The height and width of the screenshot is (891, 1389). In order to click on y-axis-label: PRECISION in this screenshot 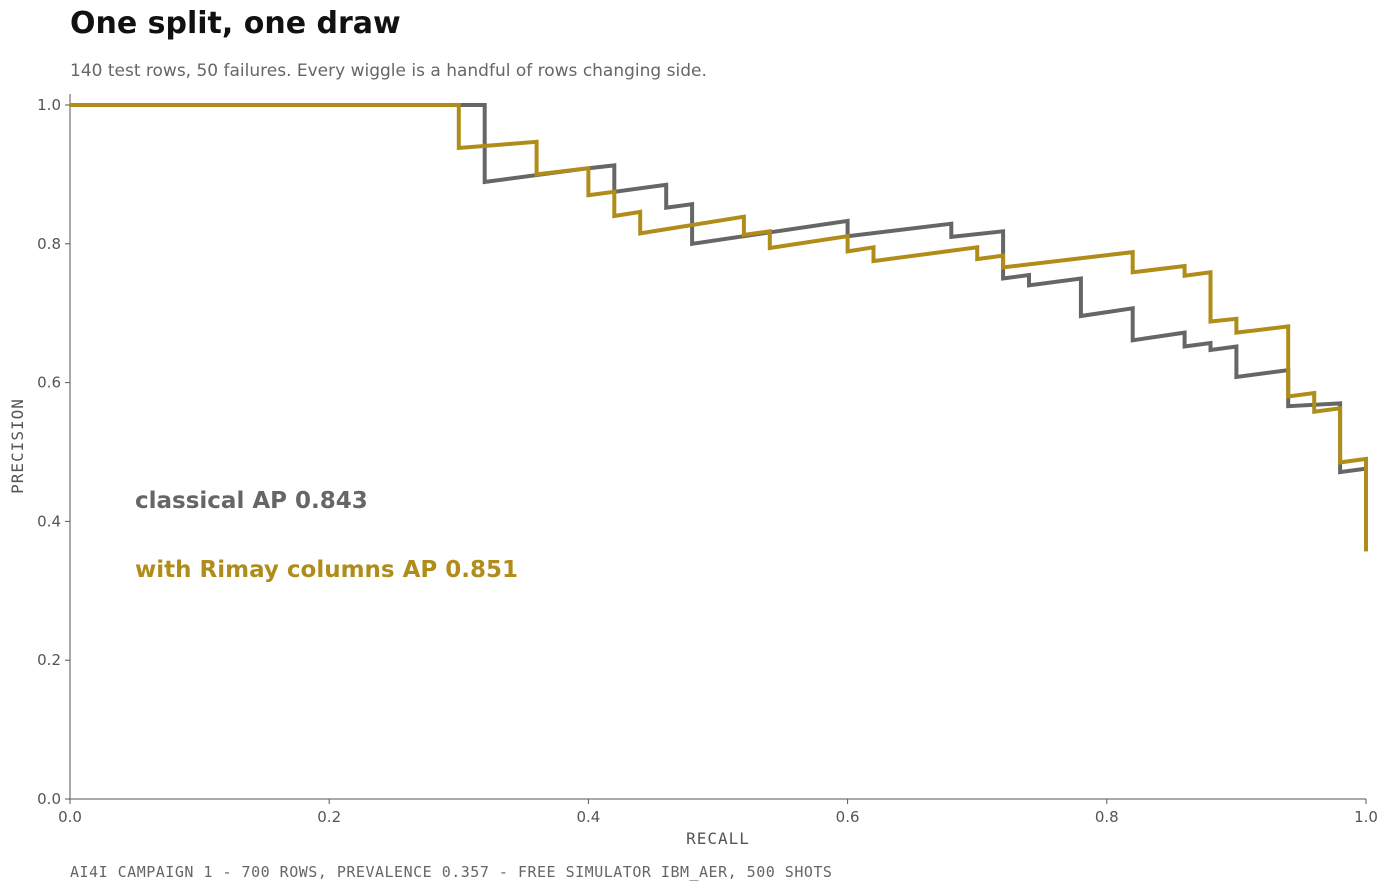, I will do `click(17, 446)`.